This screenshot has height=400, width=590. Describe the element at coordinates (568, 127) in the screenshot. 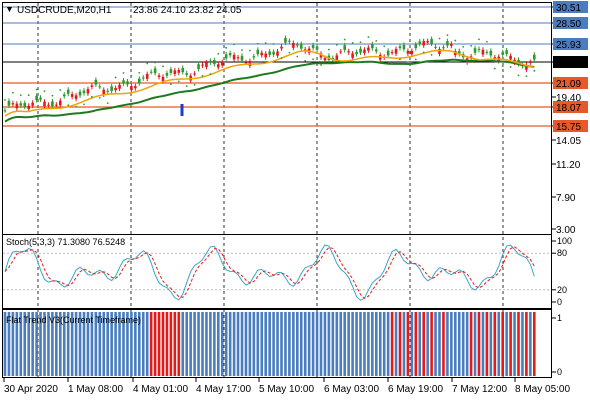

I see `price-tick-label: 15.75` at that location.